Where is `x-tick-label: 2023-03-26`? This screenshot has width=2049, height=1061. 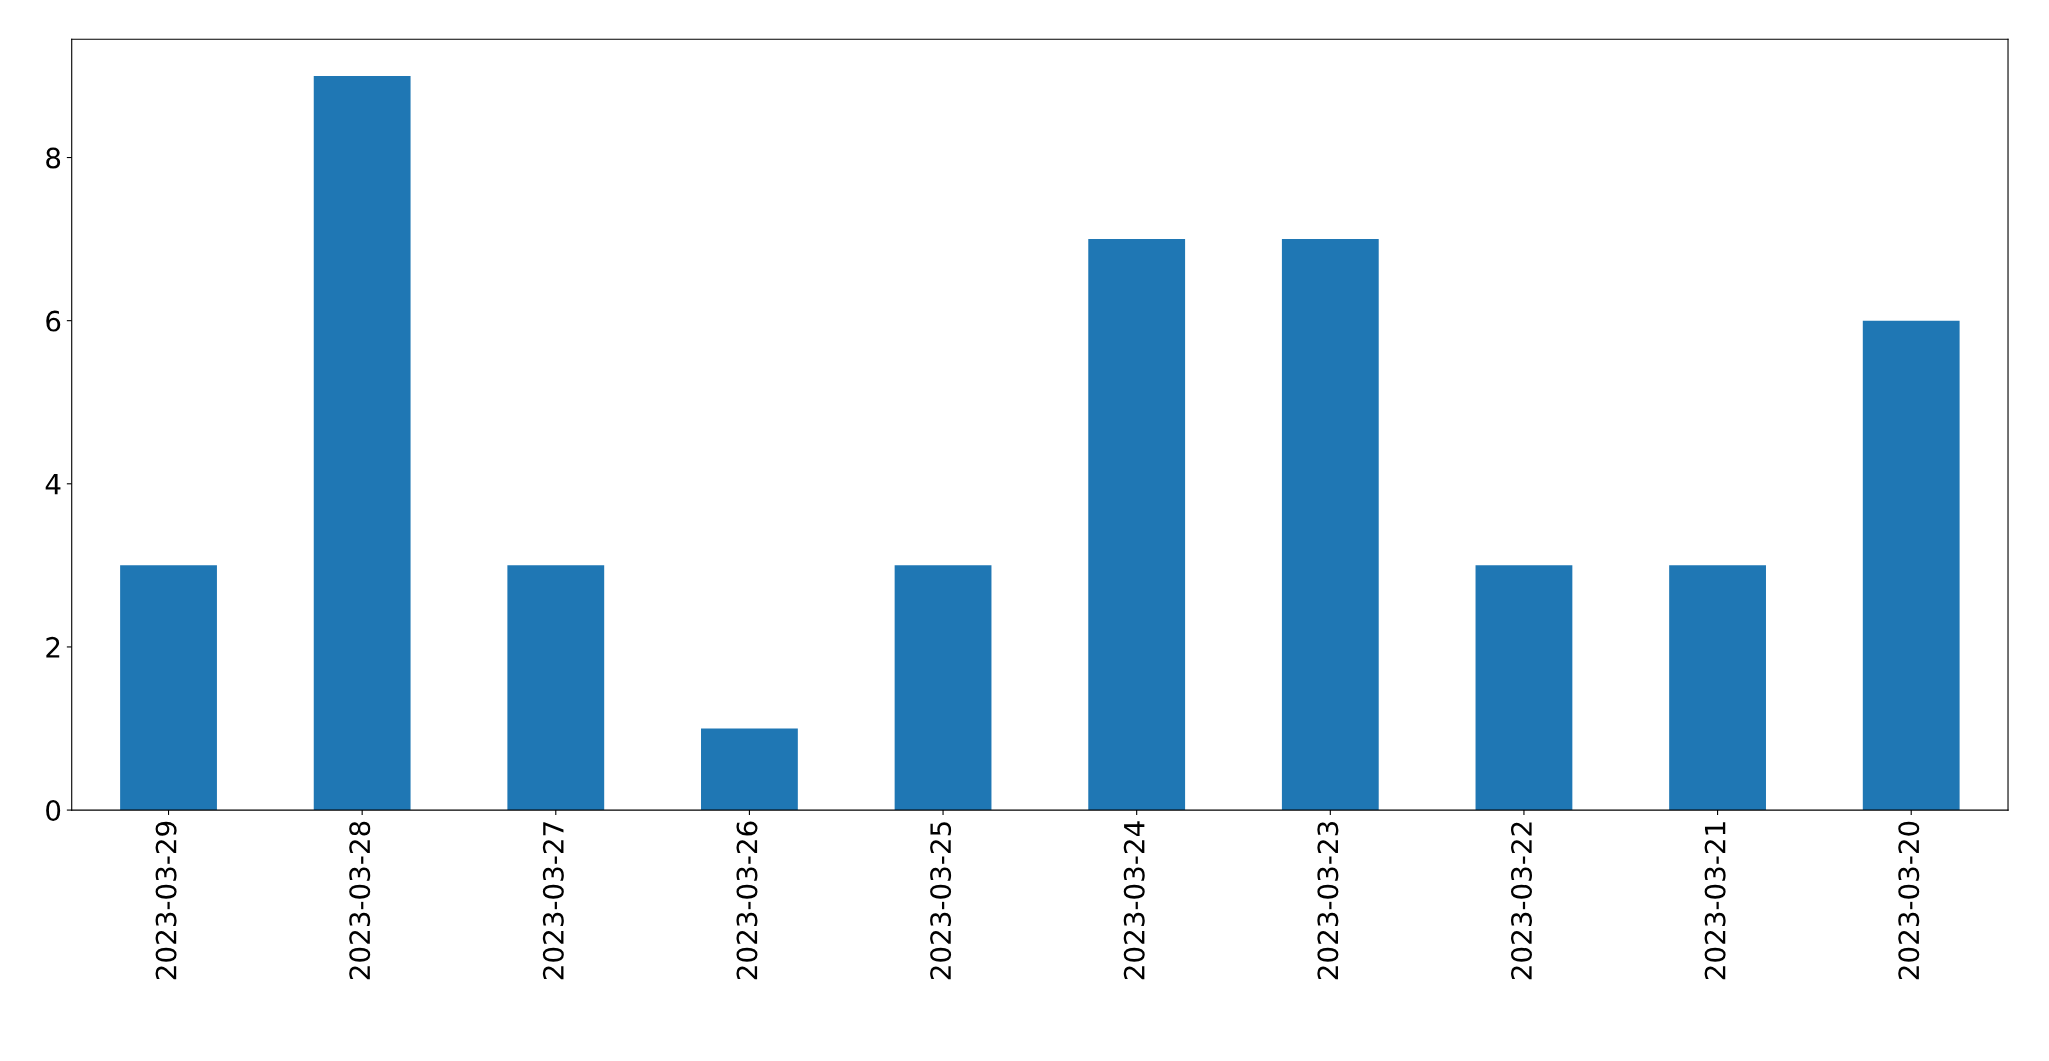
x-tick-label: 2023-03-26 is located at coordinates (747, 900).